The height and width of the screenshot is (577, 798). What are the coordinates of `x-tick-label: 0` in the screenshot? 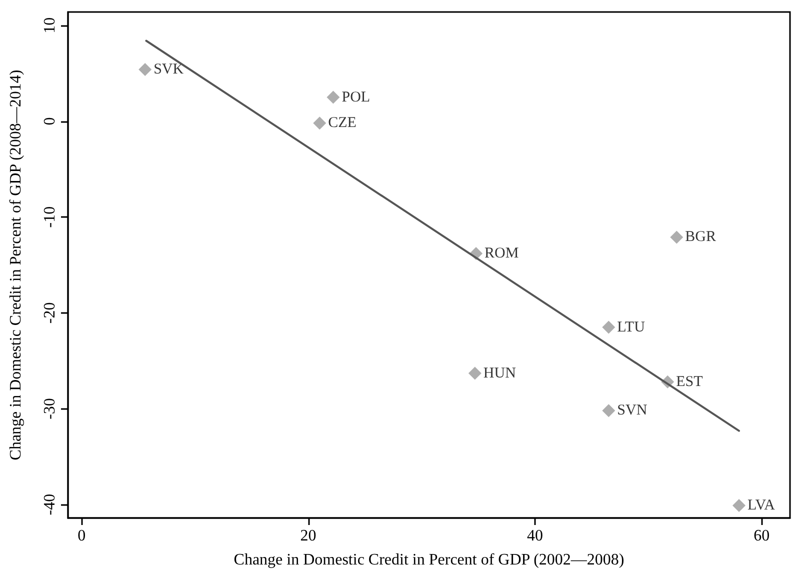 It's located at (82, 536).